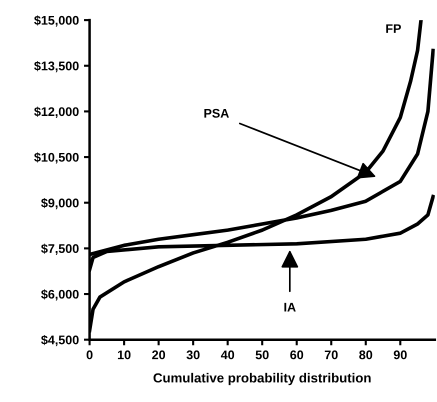 This screenshot has width=437, height=402. I want to click on annotation: PSA, so click(216, 113).